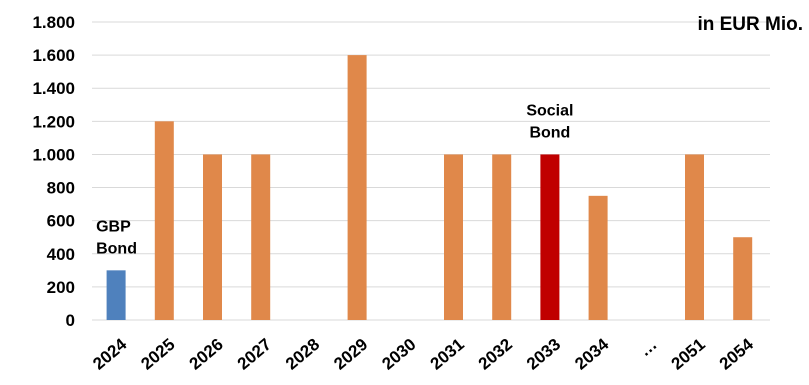 This screenshot has height=385, width=809. What do you see at coordinates (113, 226) in the screenshot?
I see `annotation-2024: GBP` at bounding box center [113, 226].